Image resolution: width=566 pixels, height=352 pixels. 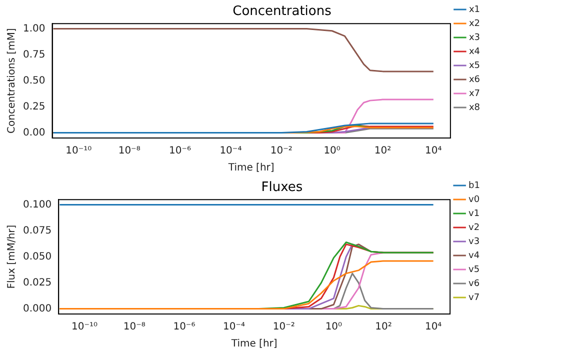 What do you see at coordinates (474, 255) in the screenshot?
I see `legend-label: v4` at bounding box center [474, 255].